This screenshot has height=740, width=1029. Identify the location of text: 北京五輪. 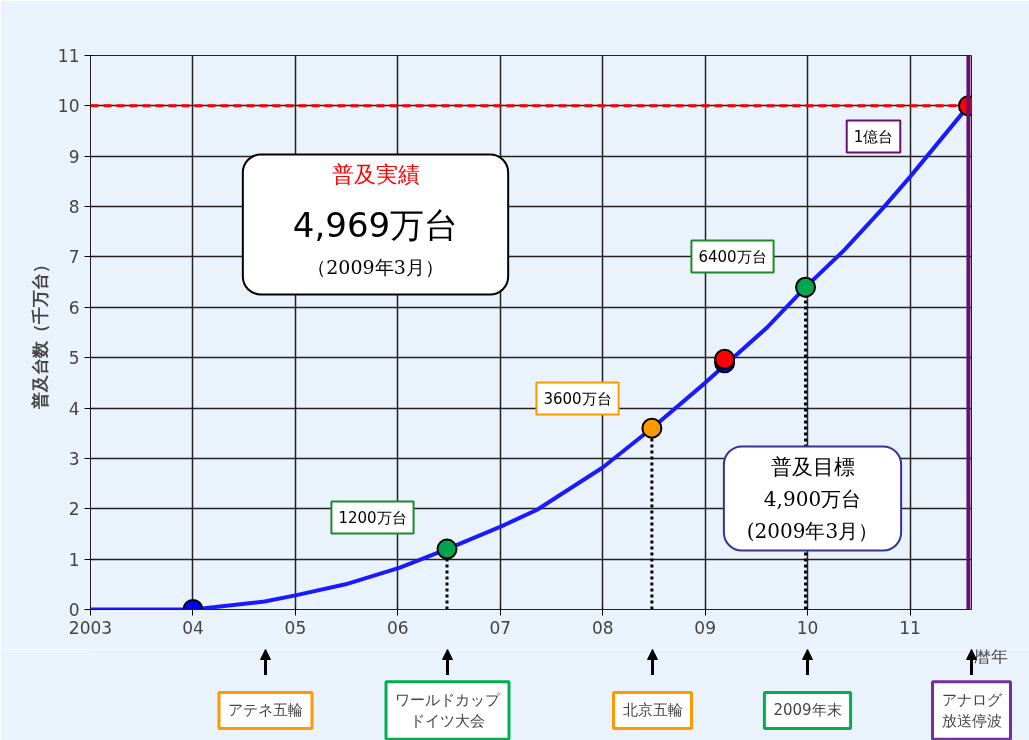
(652, 710).